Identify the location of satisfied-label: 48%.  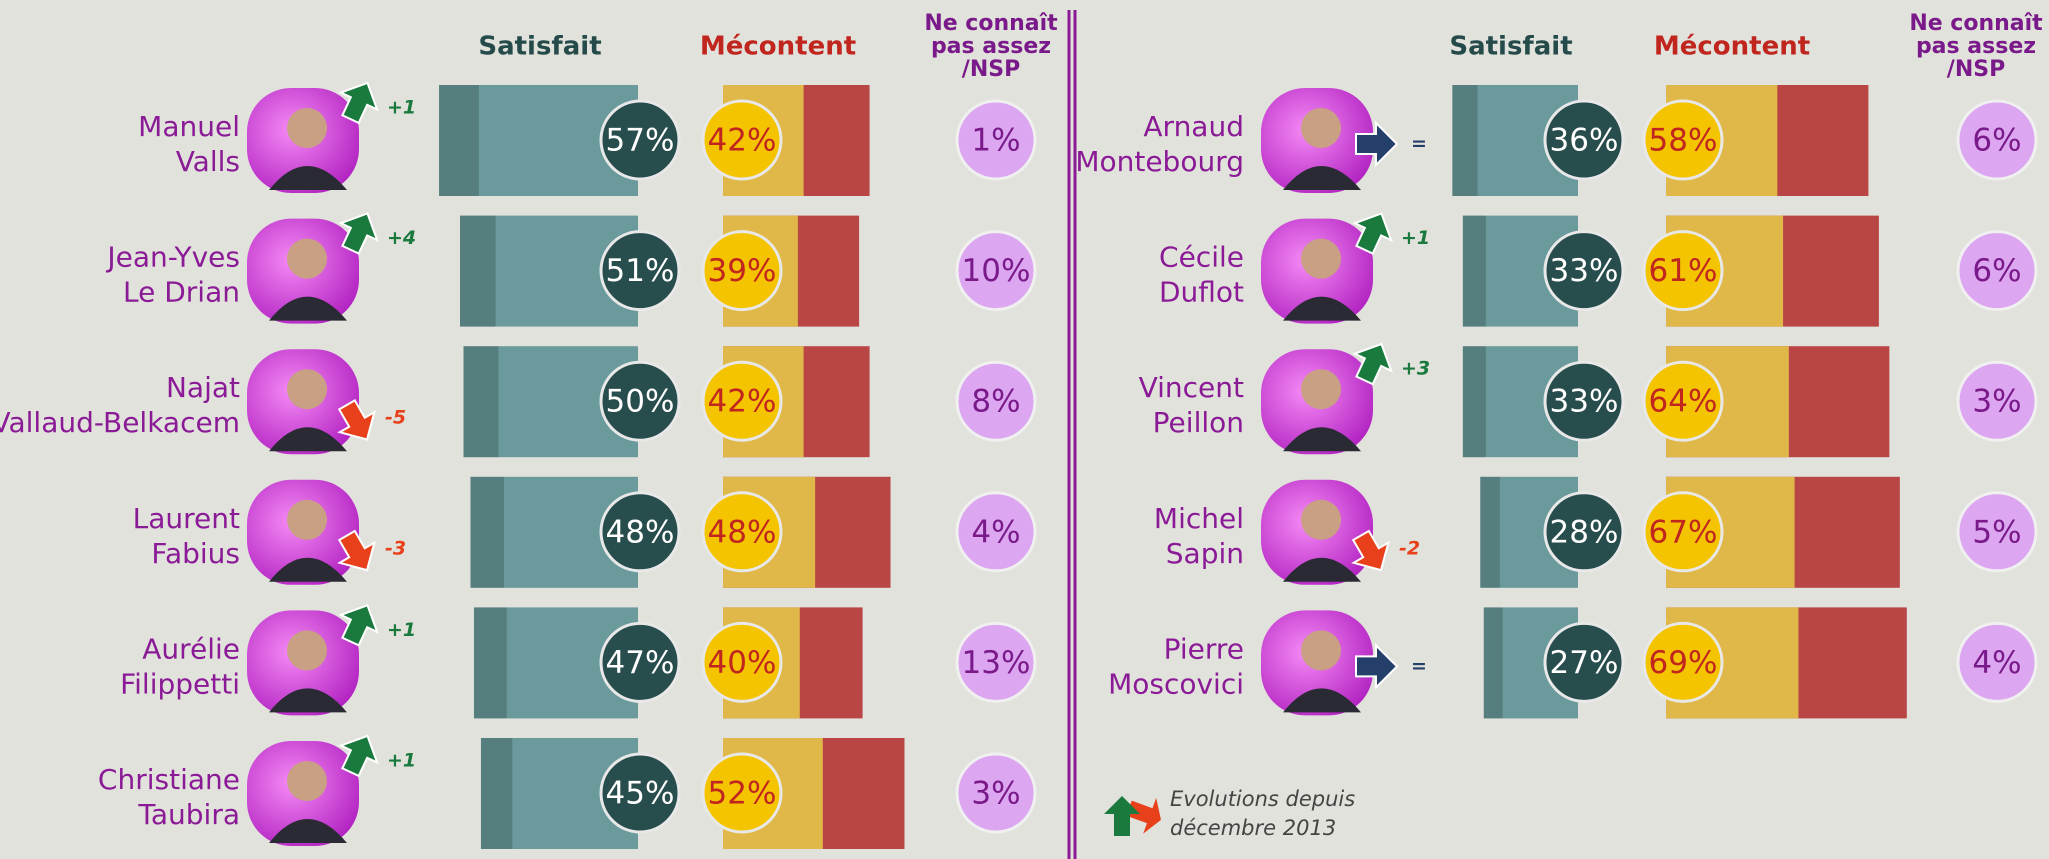
(640, 532).